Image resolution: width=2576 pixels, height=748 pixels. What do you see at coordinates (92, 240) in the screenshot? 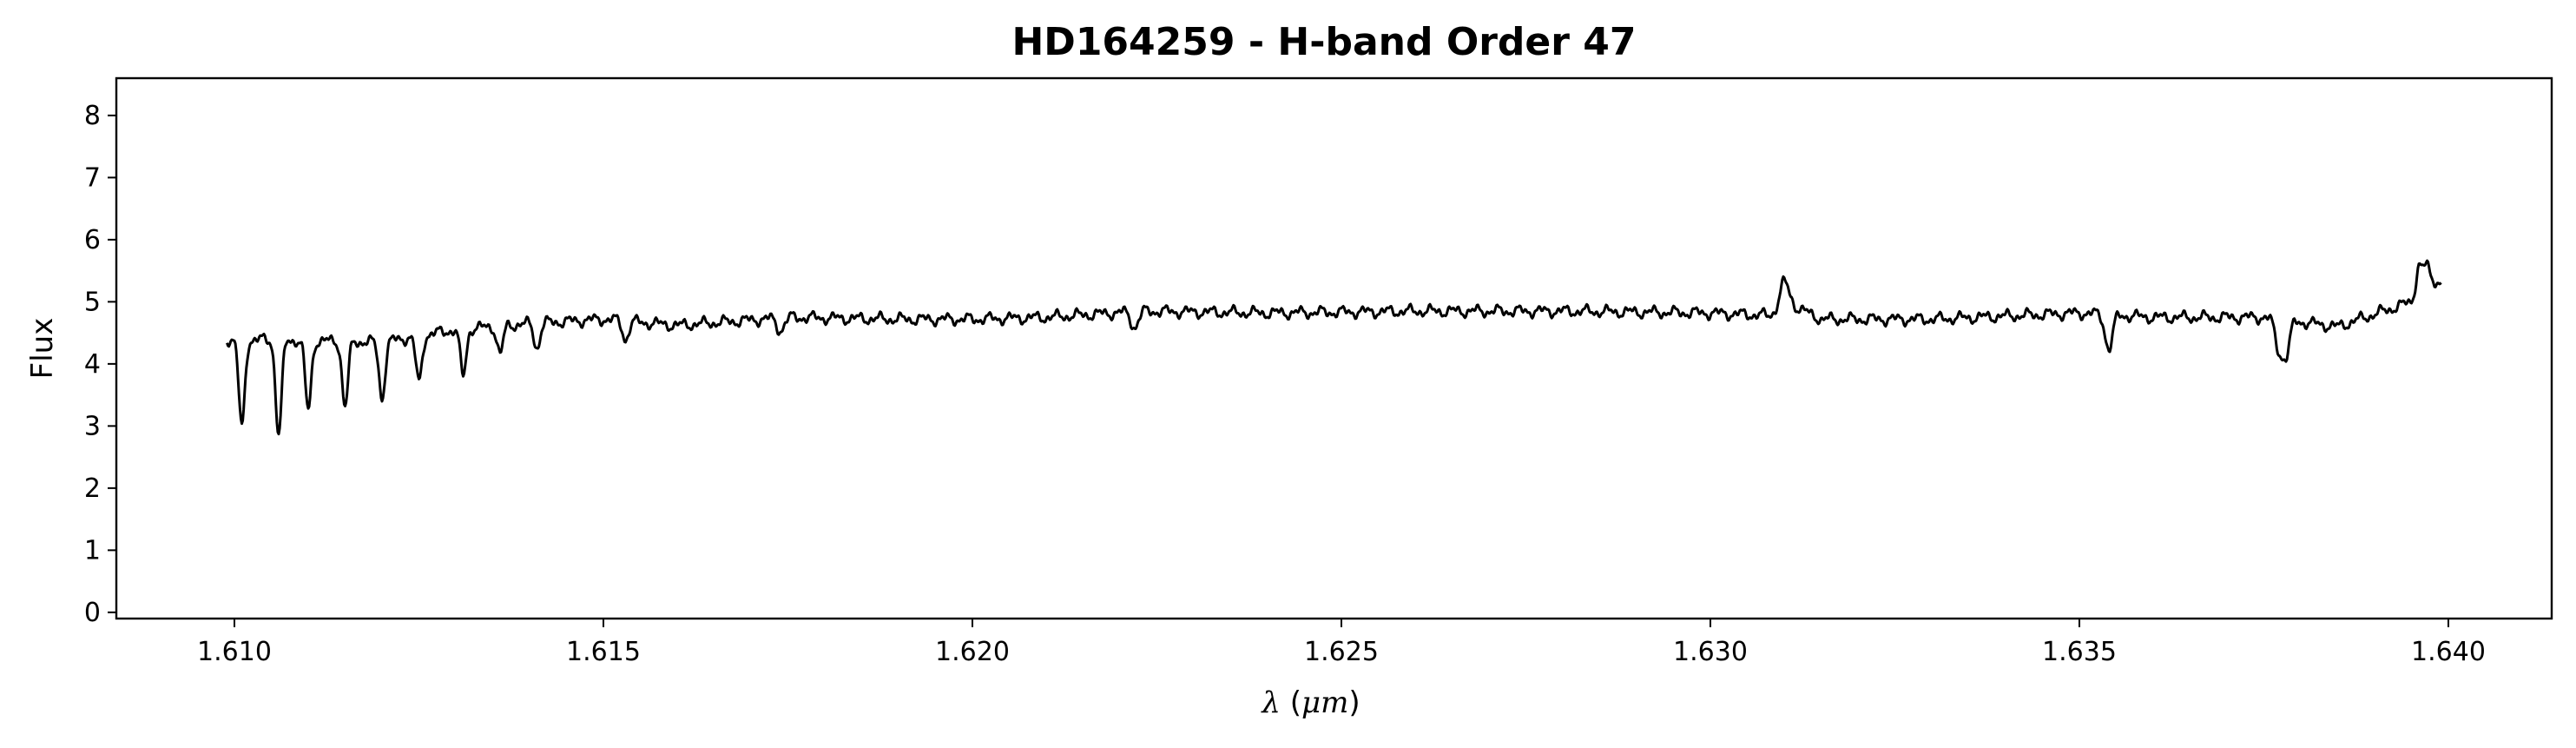
I see `y-tick-label: 6` at bounding box center [92, 240].